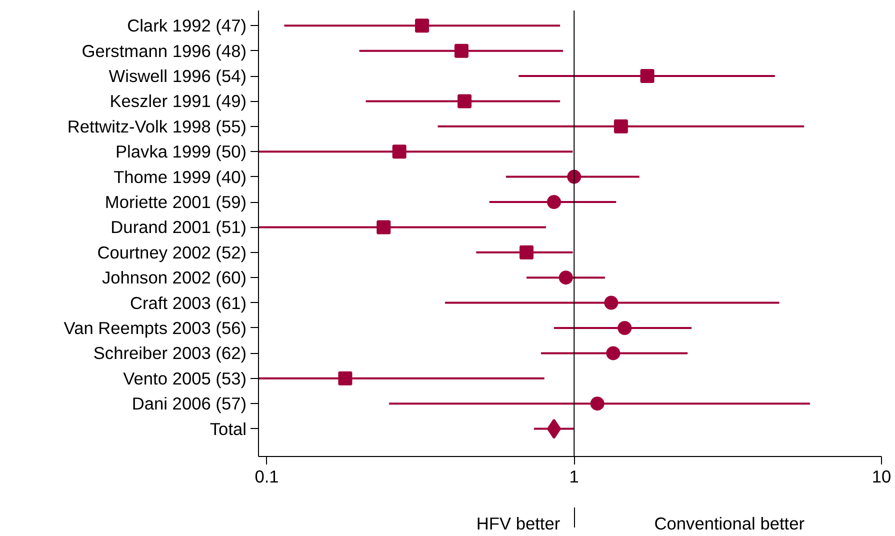 This screenshot has height=536, width=895. I want to click on y-tick-label: Rettwitz-Volk 1998 (55), so click(157, 126).